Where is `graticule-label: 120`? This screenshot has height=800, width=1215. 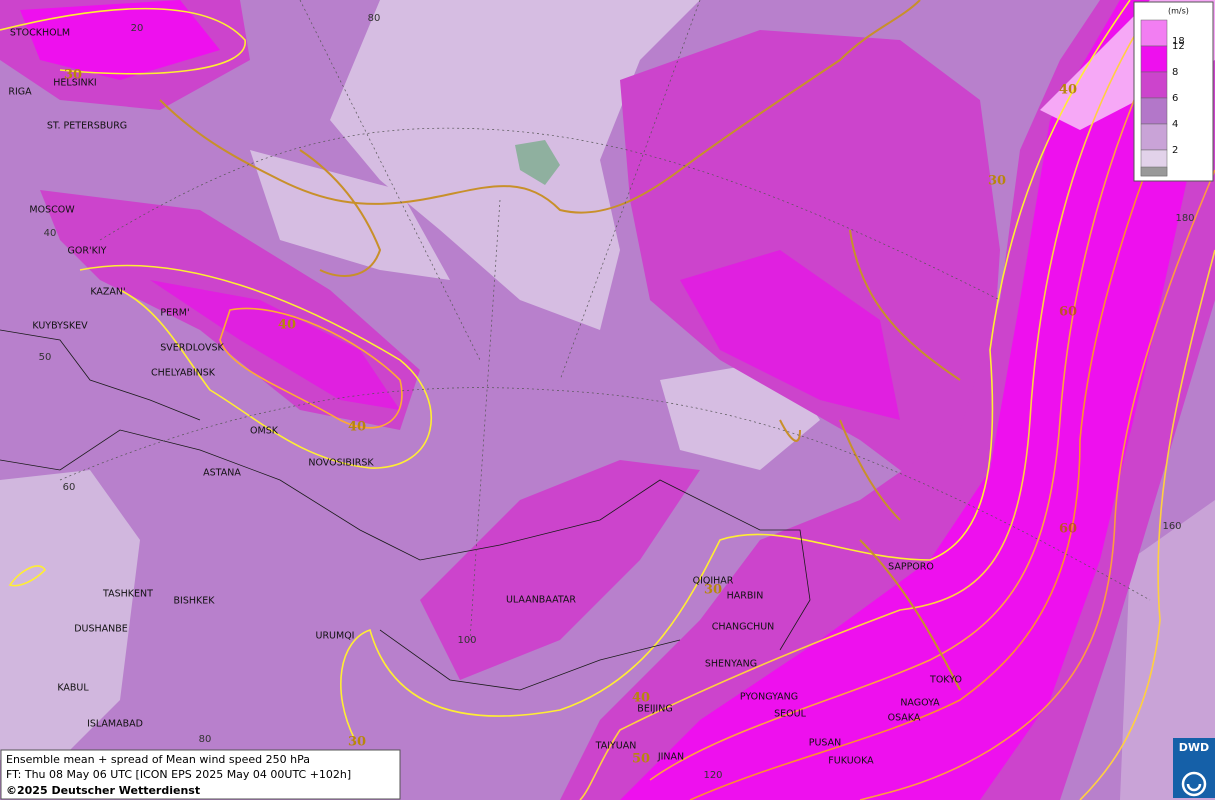
graticule-label: 120 is located at coordinates (712, 775).